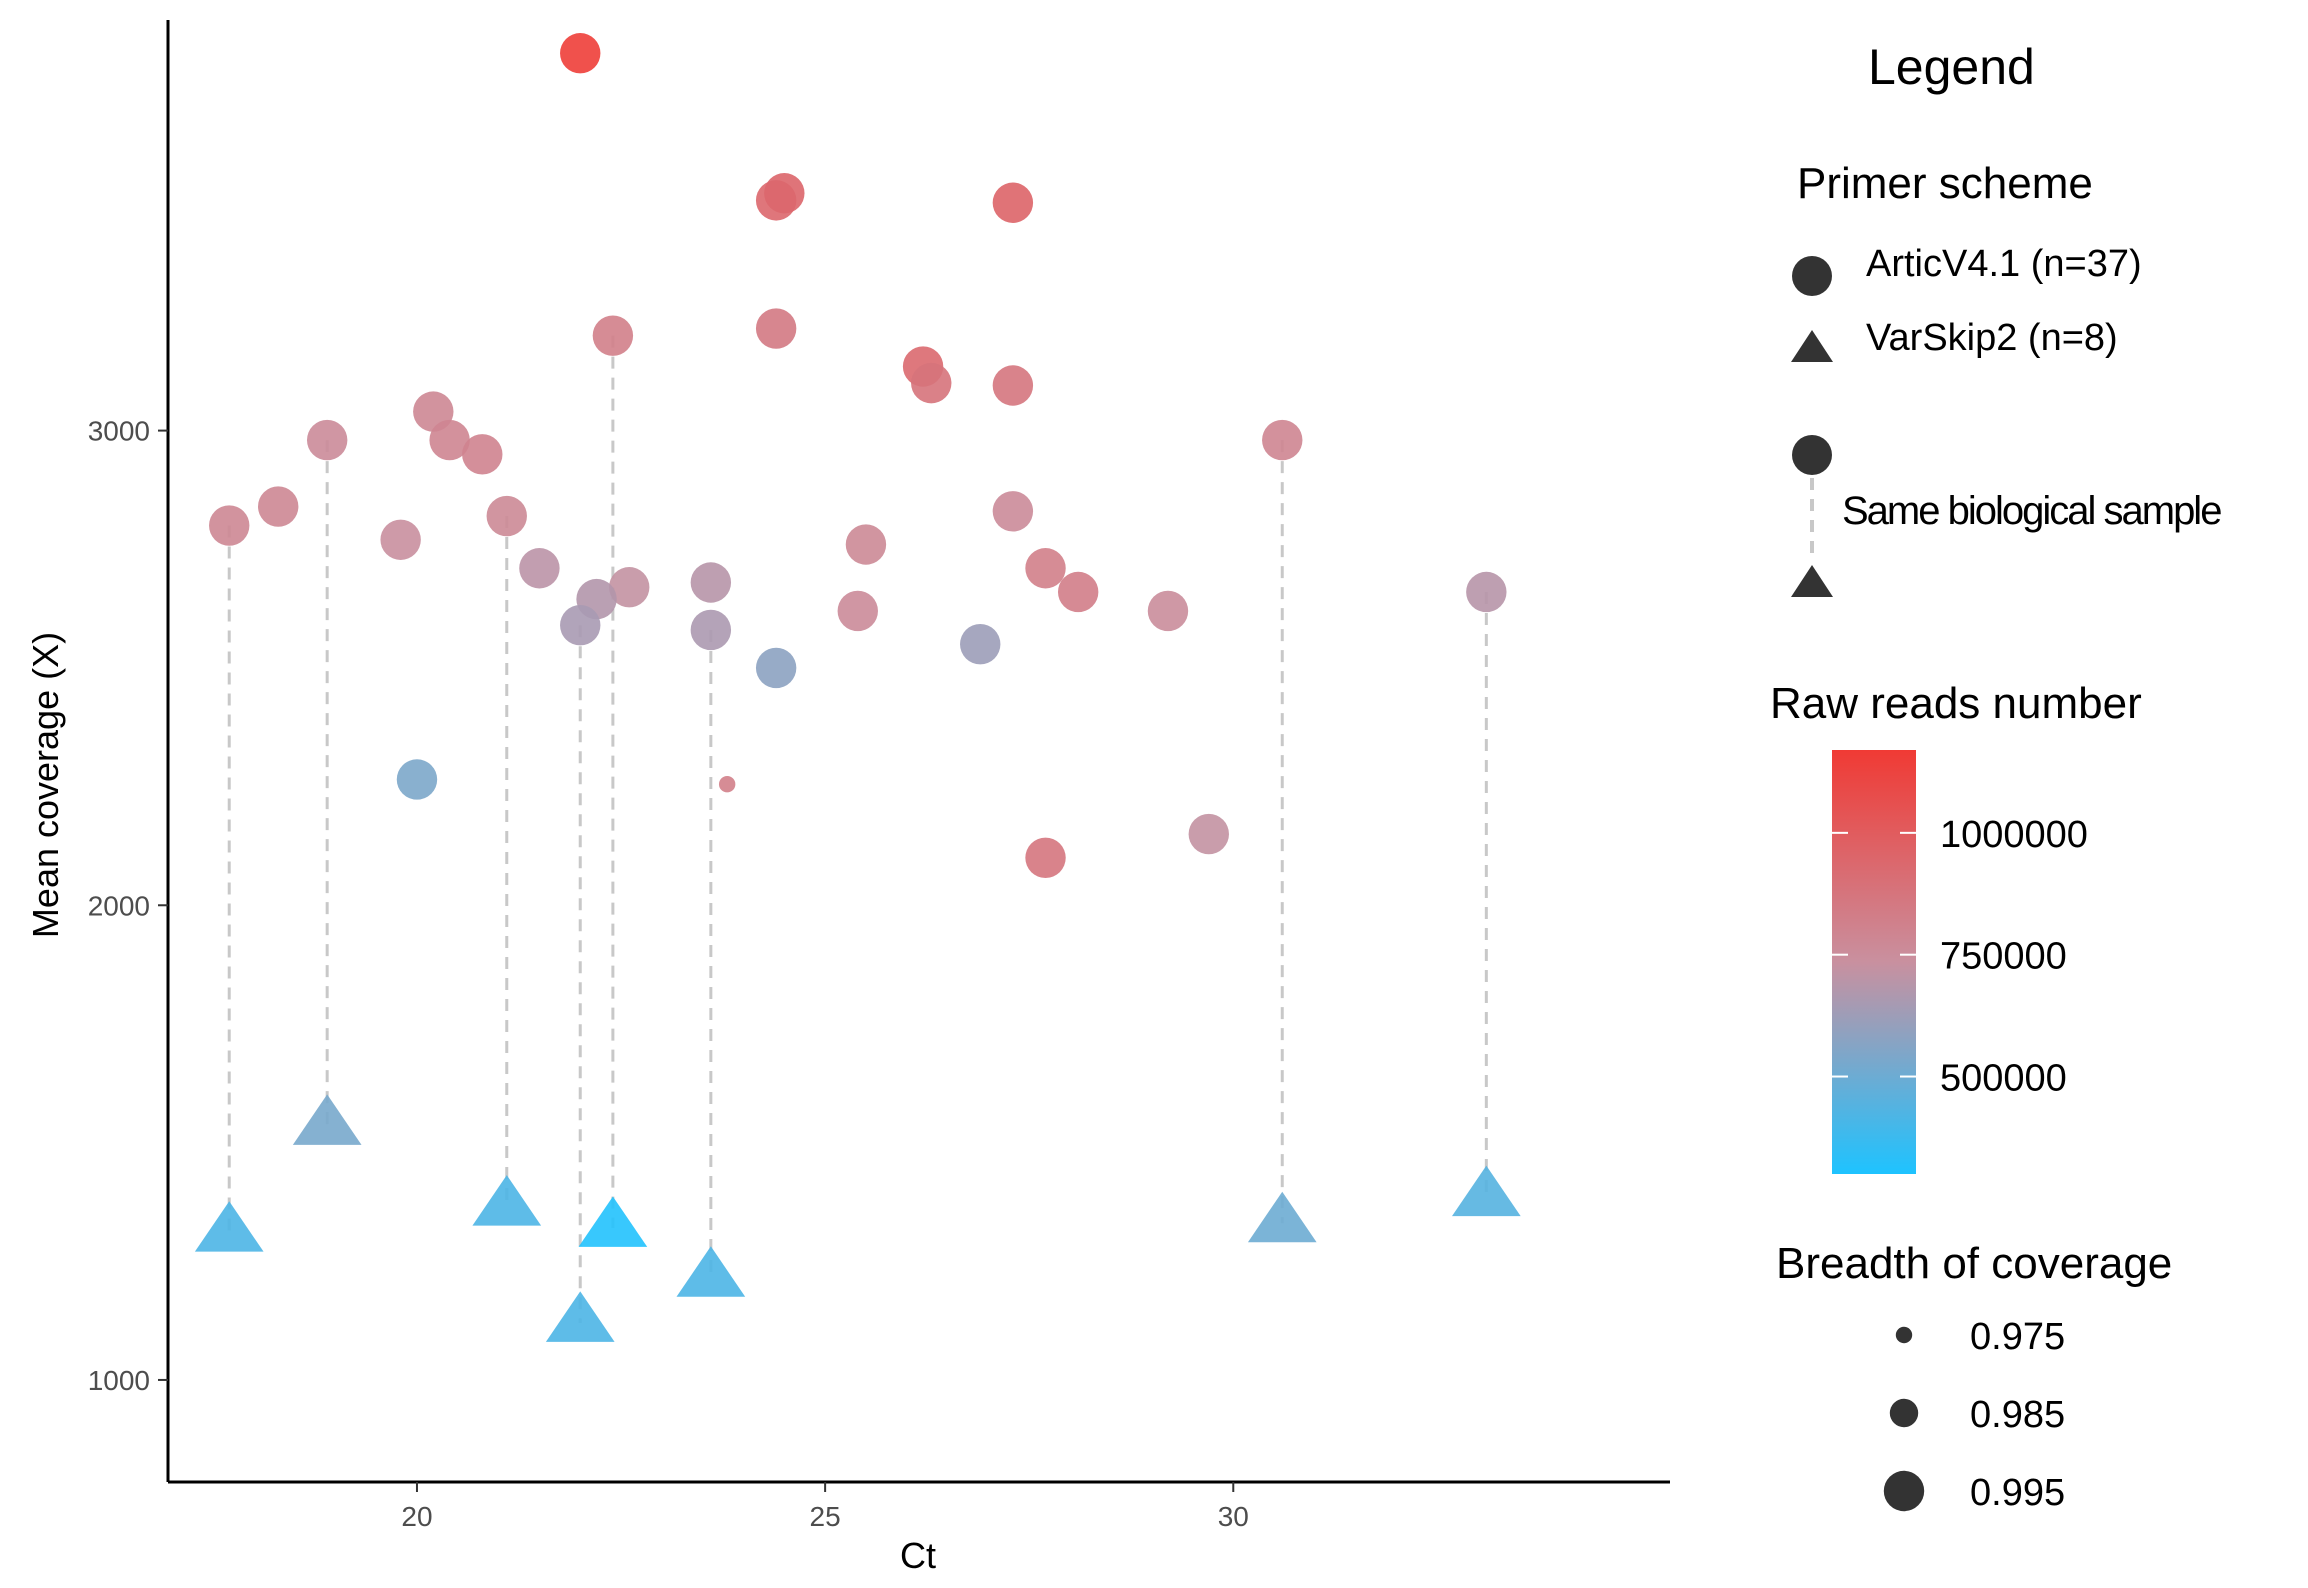 This screenshot has height=1588, width=2308. What do you see at coordinates (2003, 957) in the screenshot?
I see `reads-tick-label: 750000` at bounding box center [2003, 957].